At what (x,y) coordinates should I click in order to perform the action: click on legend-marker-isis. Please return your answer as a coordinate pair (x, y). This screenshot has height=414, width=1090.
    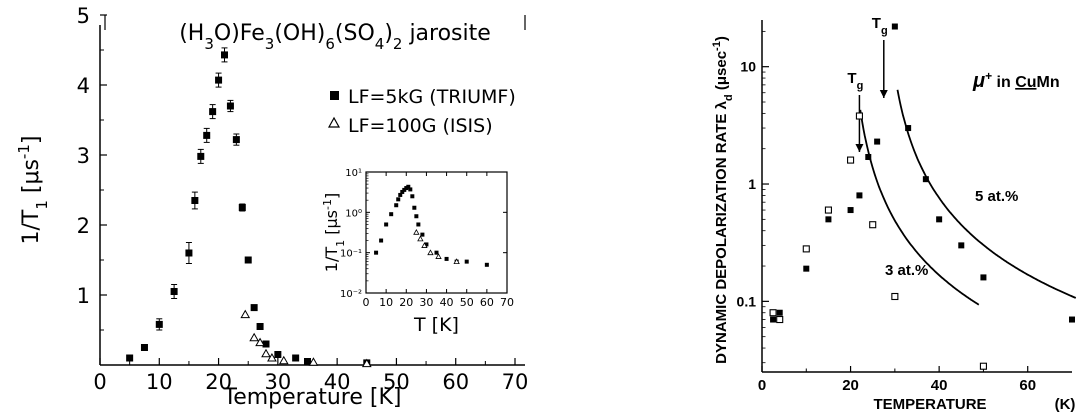
    Looking at the image, I should click on (334, 122).